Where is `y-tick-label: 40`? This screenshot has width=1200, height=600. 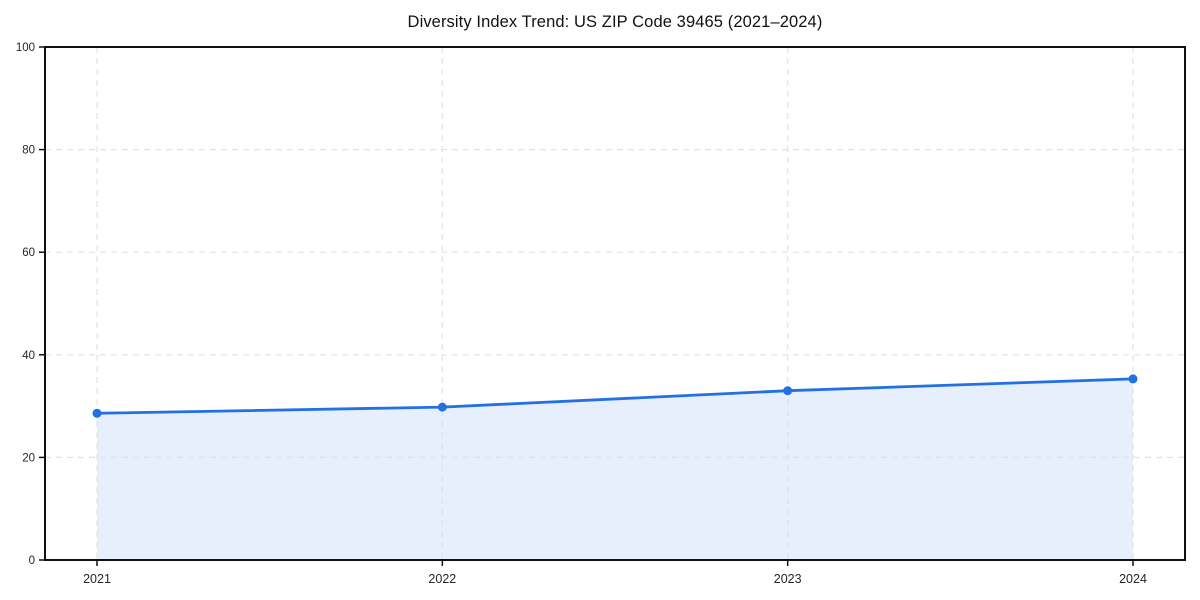 y-tick-label: 40 is located at coordinates (28, 356).